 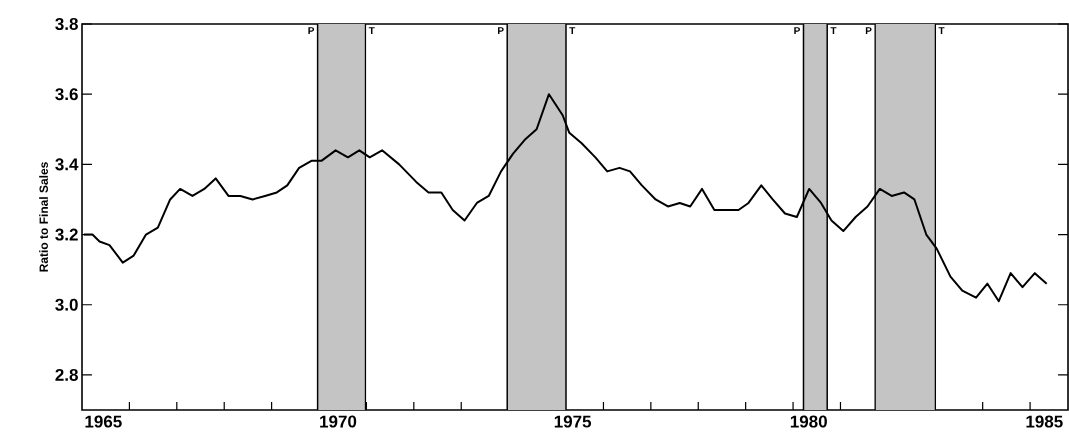 What do you see at coordinates (43, 217) in the screenshot?
I see `y-axis-title: Ratio to Final Sales` at bounding box center [43, 217].